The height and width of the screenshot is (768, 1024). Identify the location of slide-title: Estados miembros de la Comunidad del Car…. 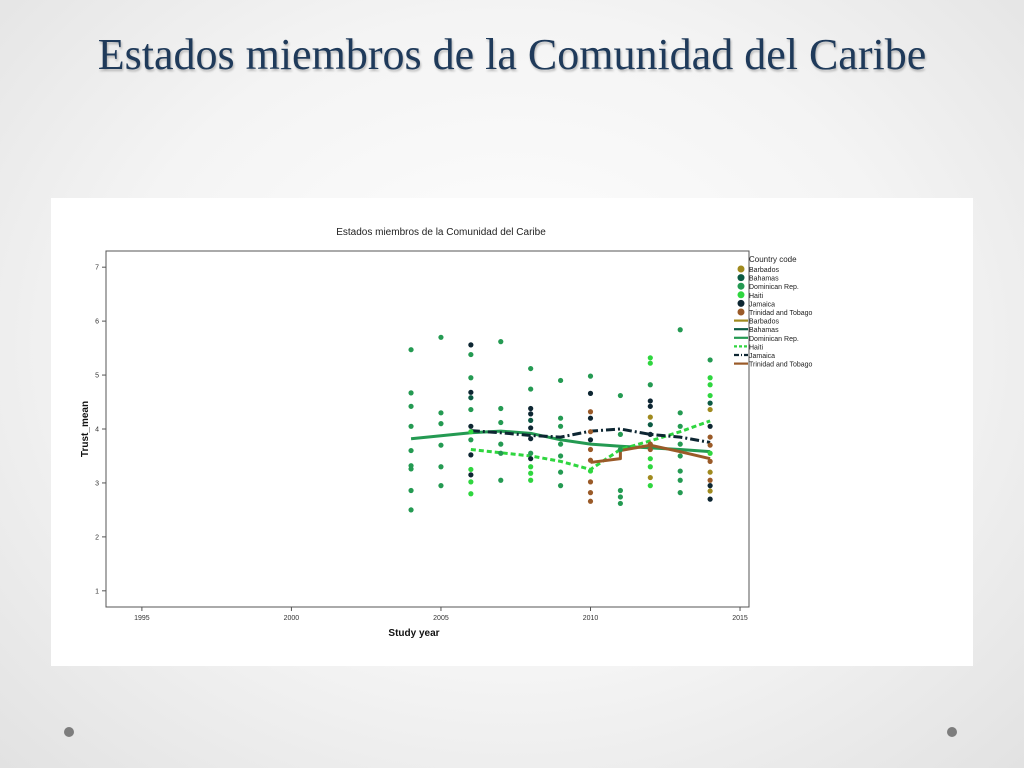
(512, 54).